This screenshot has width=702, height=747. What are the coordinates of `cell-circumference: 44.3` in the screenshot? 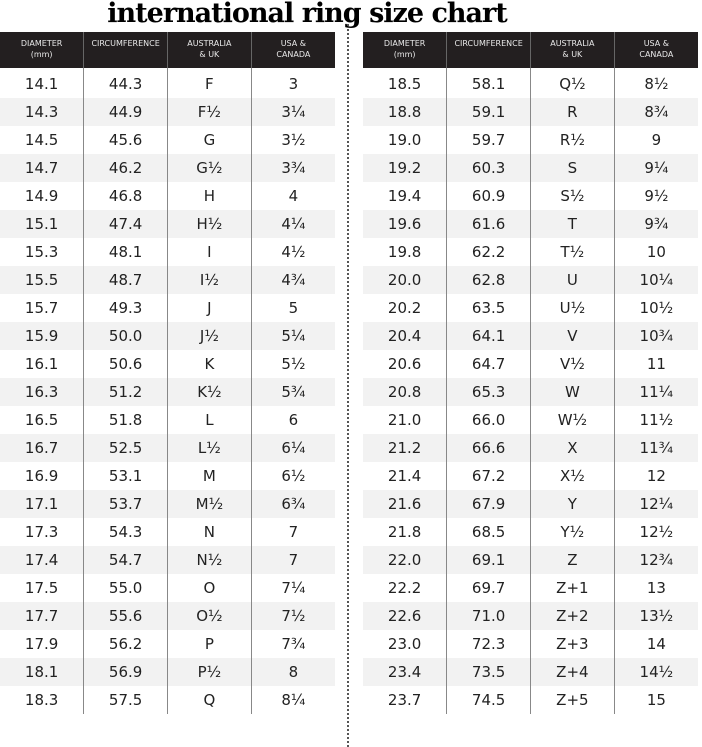 It's located at (125, 83).